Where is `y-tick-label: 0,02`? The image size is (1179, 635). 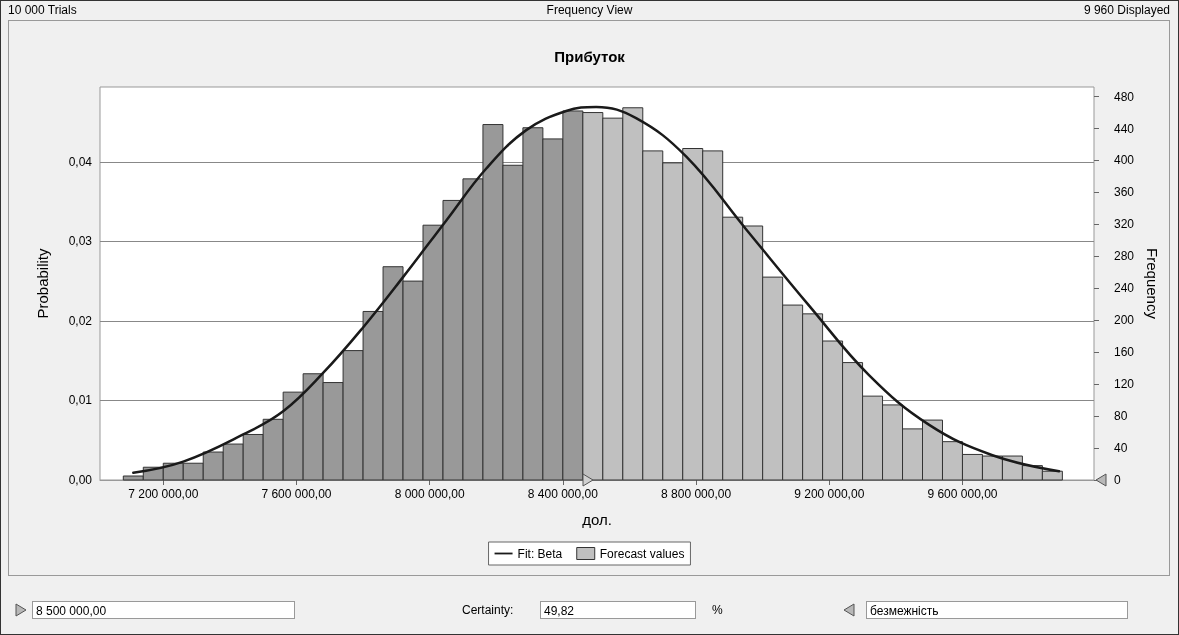 y-tick-label: 0,02 is located at coordinates (80, 320).